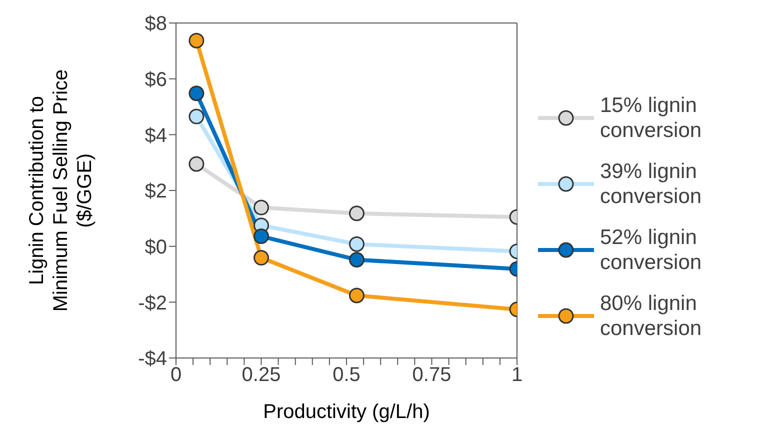 The image size is (769, 438). Describe the element at coordinates (261, 375) in the screenshot. I see `x-tick-label: 0.25` at that location.